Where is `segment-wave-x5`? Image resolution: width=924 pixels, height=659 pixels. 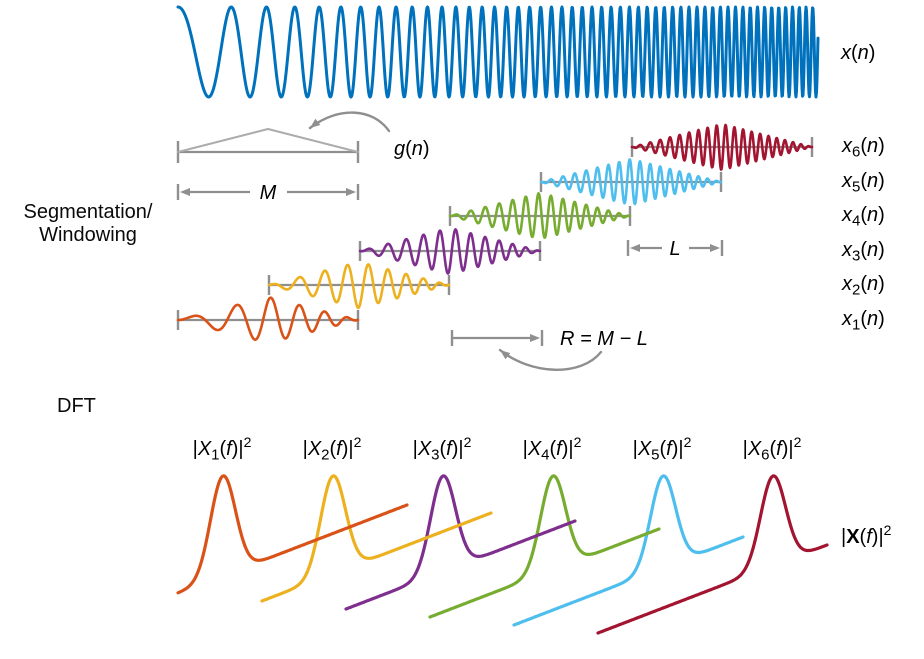
segment-wave-x5 is located at coordinates (631, 182).